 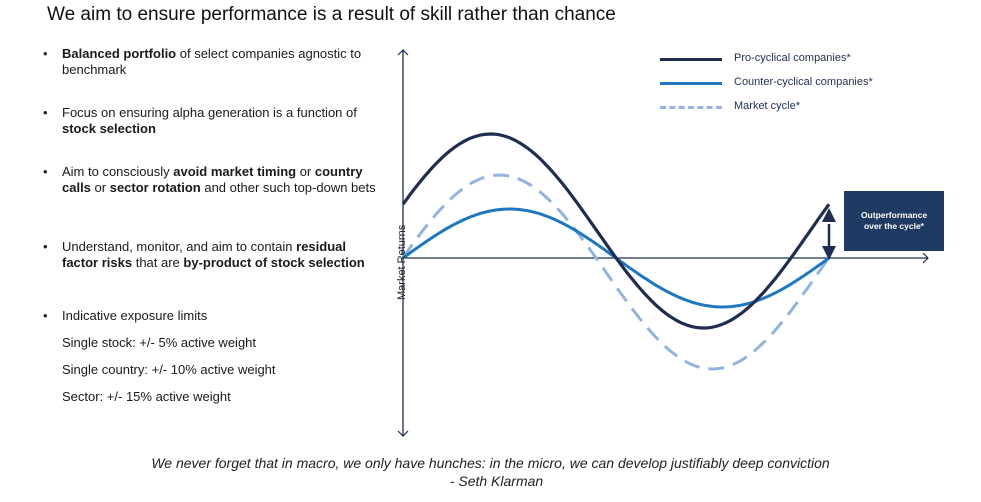 What do you see at coordinates (767, 106) in the screenshot?
I see `legend-label: Market cycle*` at bounding box center [767, 106].